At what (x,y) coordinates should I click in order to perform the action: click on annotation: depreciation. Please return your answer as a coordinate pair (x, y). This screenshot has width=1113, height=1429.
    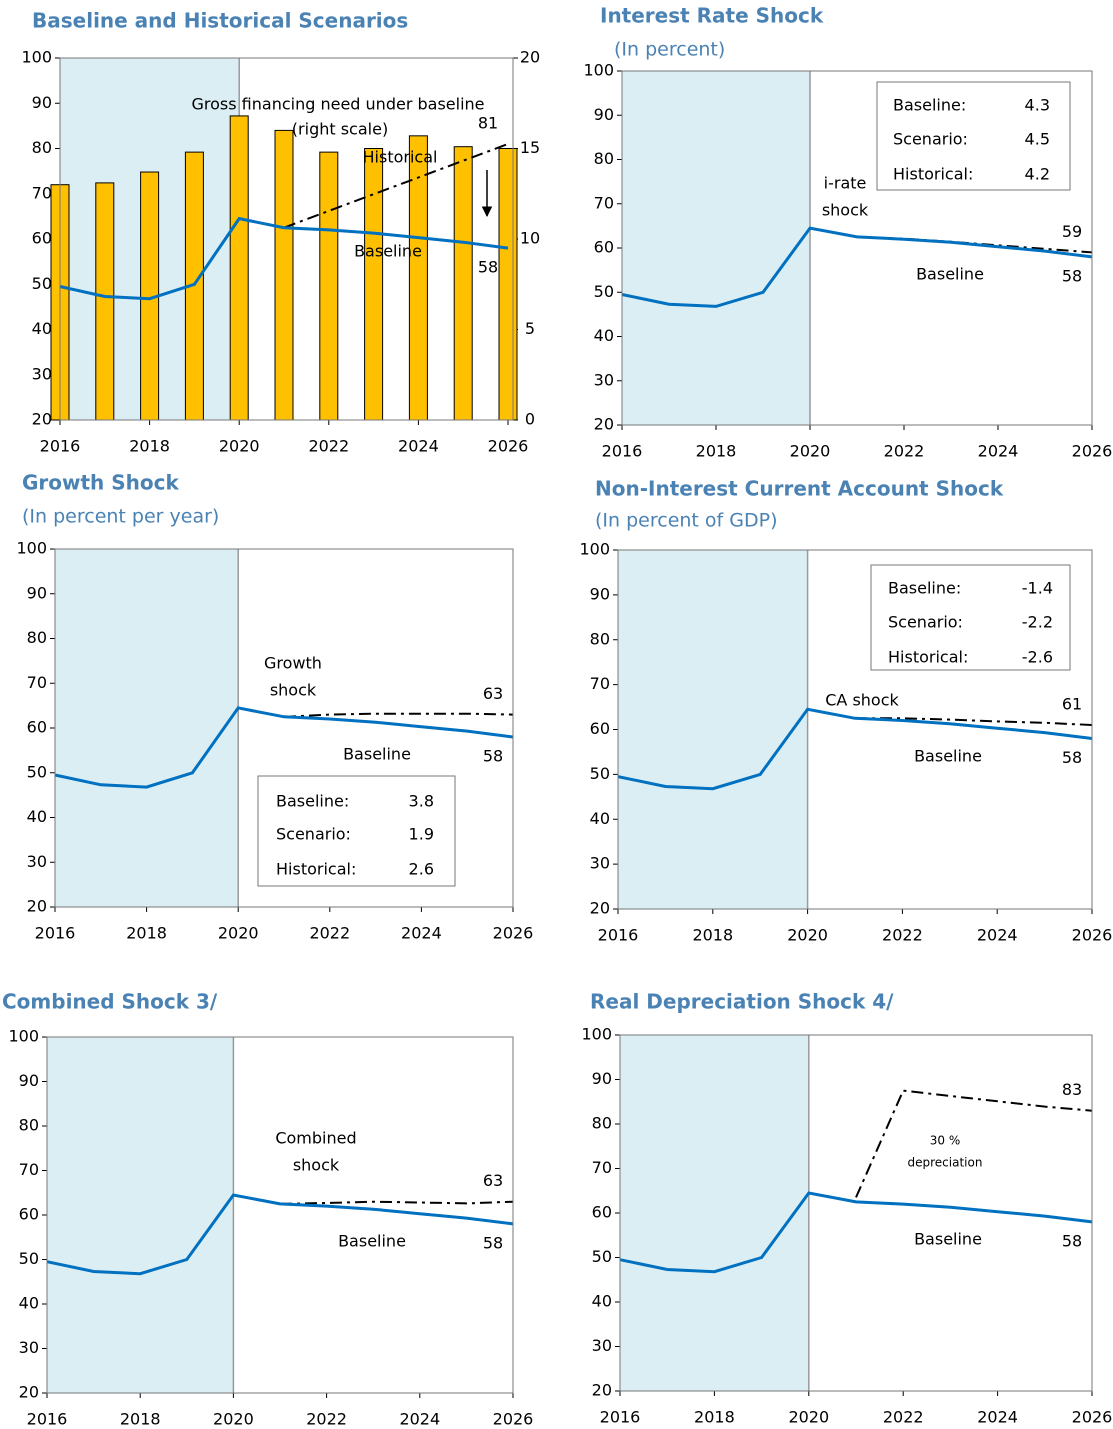
    Looking at the image, I should click on (945, 1163).